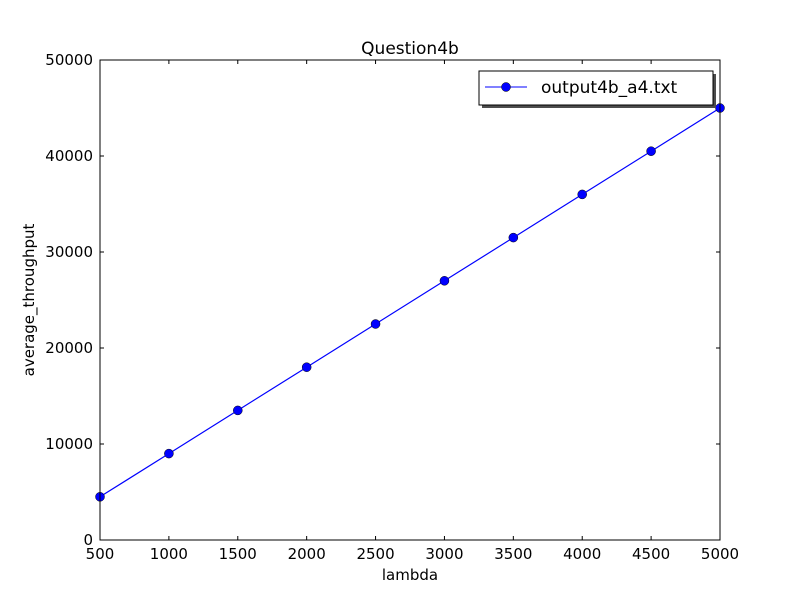 This screenshot has width=800, height=600. What do you see at coordinates (69, 348) in the screenshot?
I see `y-tick-label: 20000` at bounding box center [69, 348].